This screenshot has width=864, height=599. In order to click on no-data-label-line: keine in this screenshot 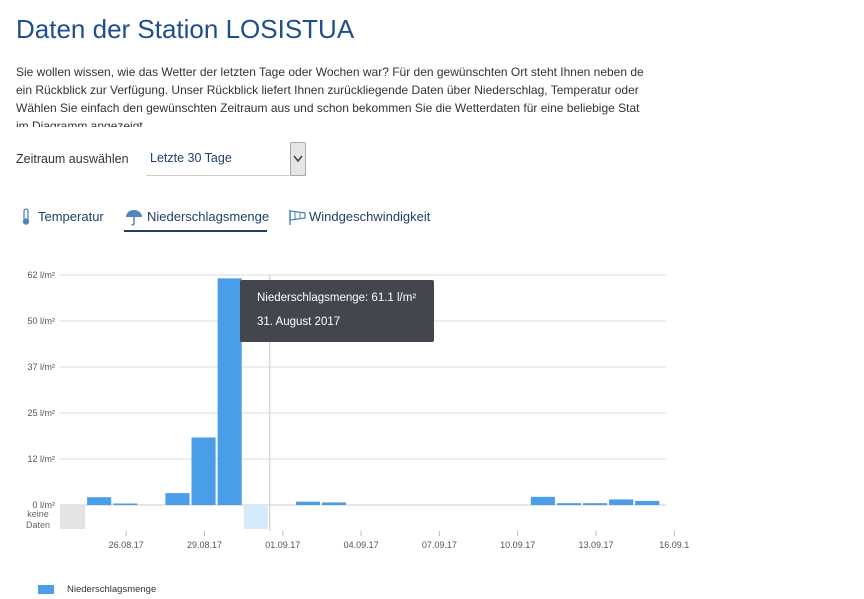, I will do `click(38, 514)`.